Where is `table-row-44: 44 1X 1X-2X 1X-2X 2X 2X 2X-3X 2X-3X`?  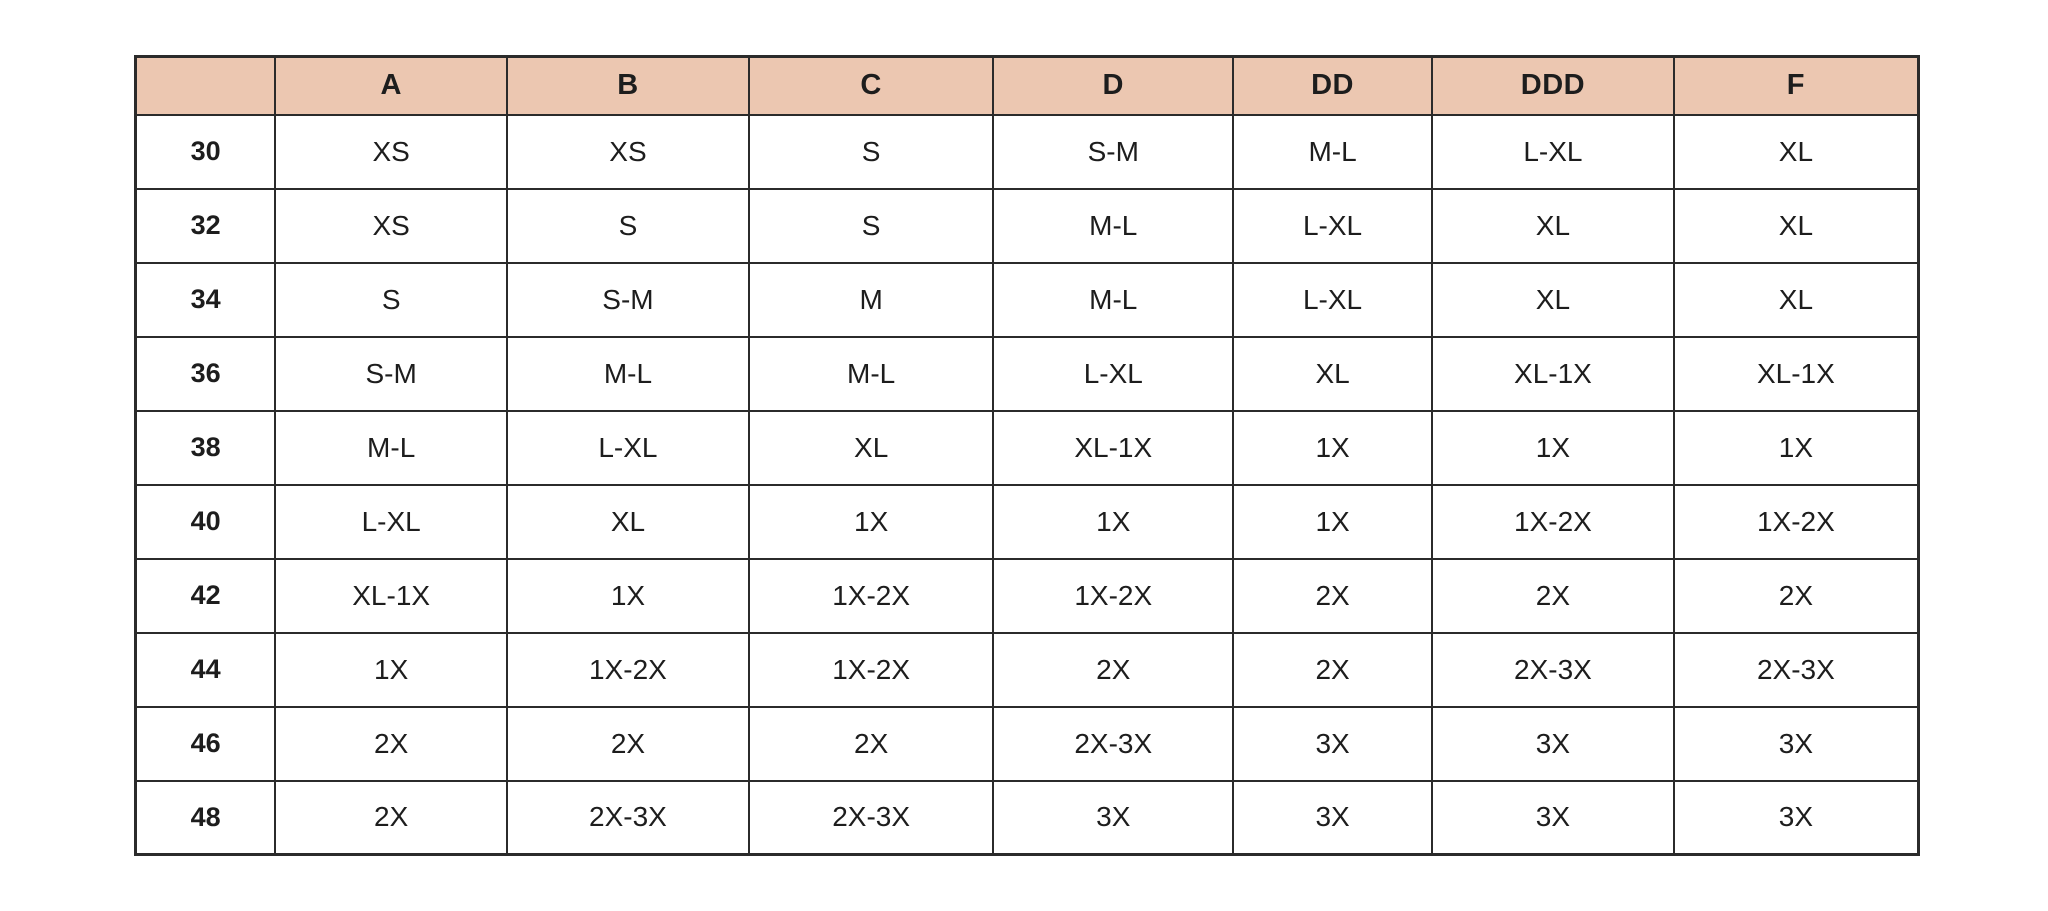 table-row-44: 44 1X 1X-2X 1X-2X 2X 2X 2X-3X 2X-3X is located at coordinates (1027, 669).